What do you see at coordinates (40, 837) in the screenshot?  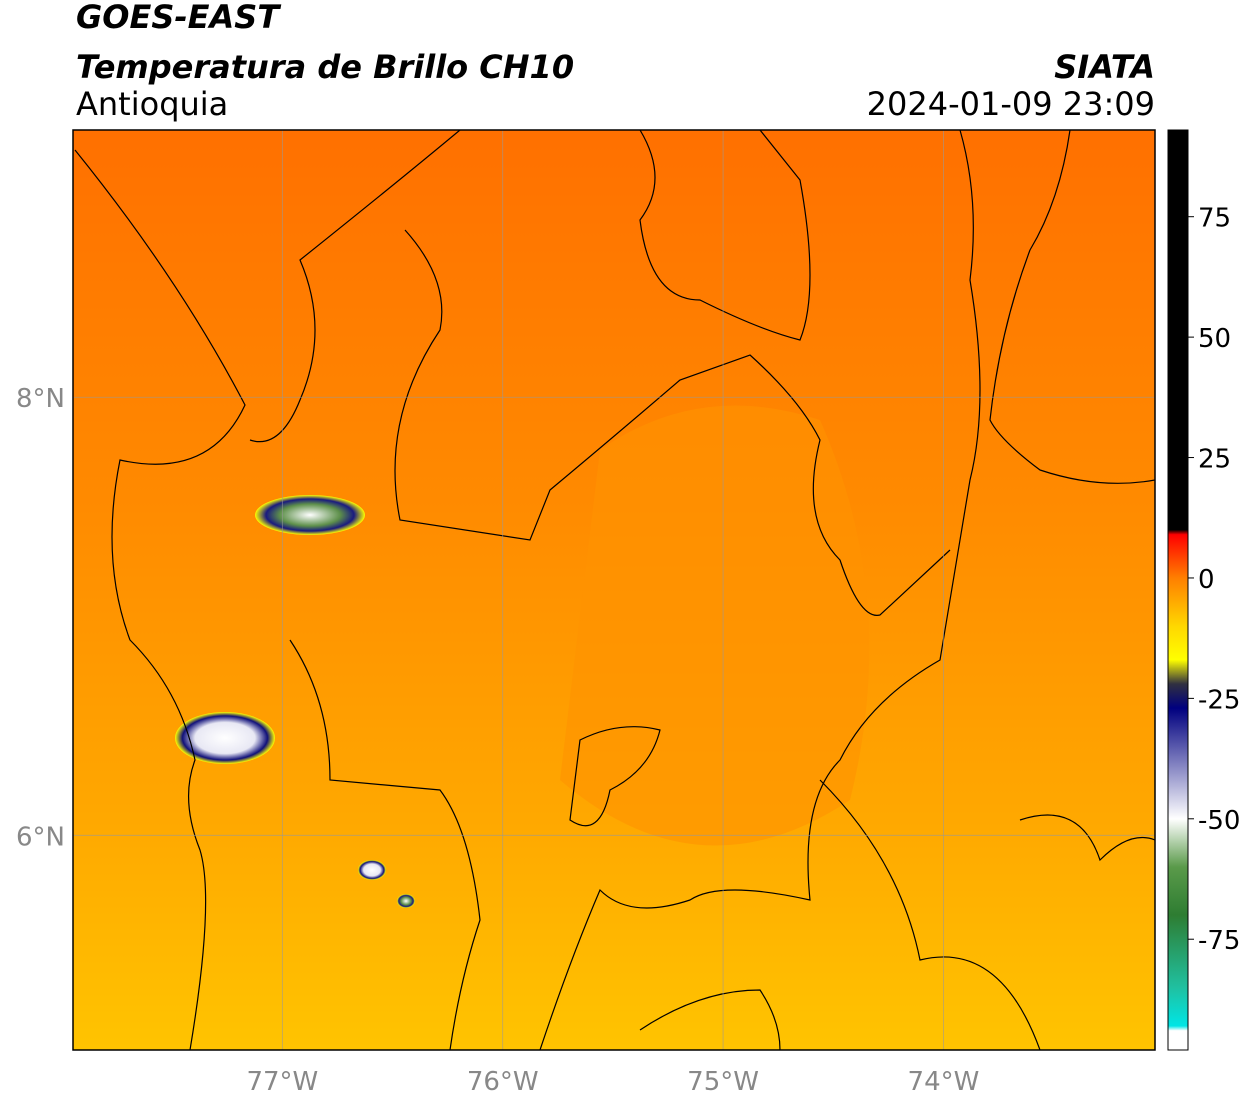 I see `y-tick-label: 6°N` at bounding box center [40, 837].